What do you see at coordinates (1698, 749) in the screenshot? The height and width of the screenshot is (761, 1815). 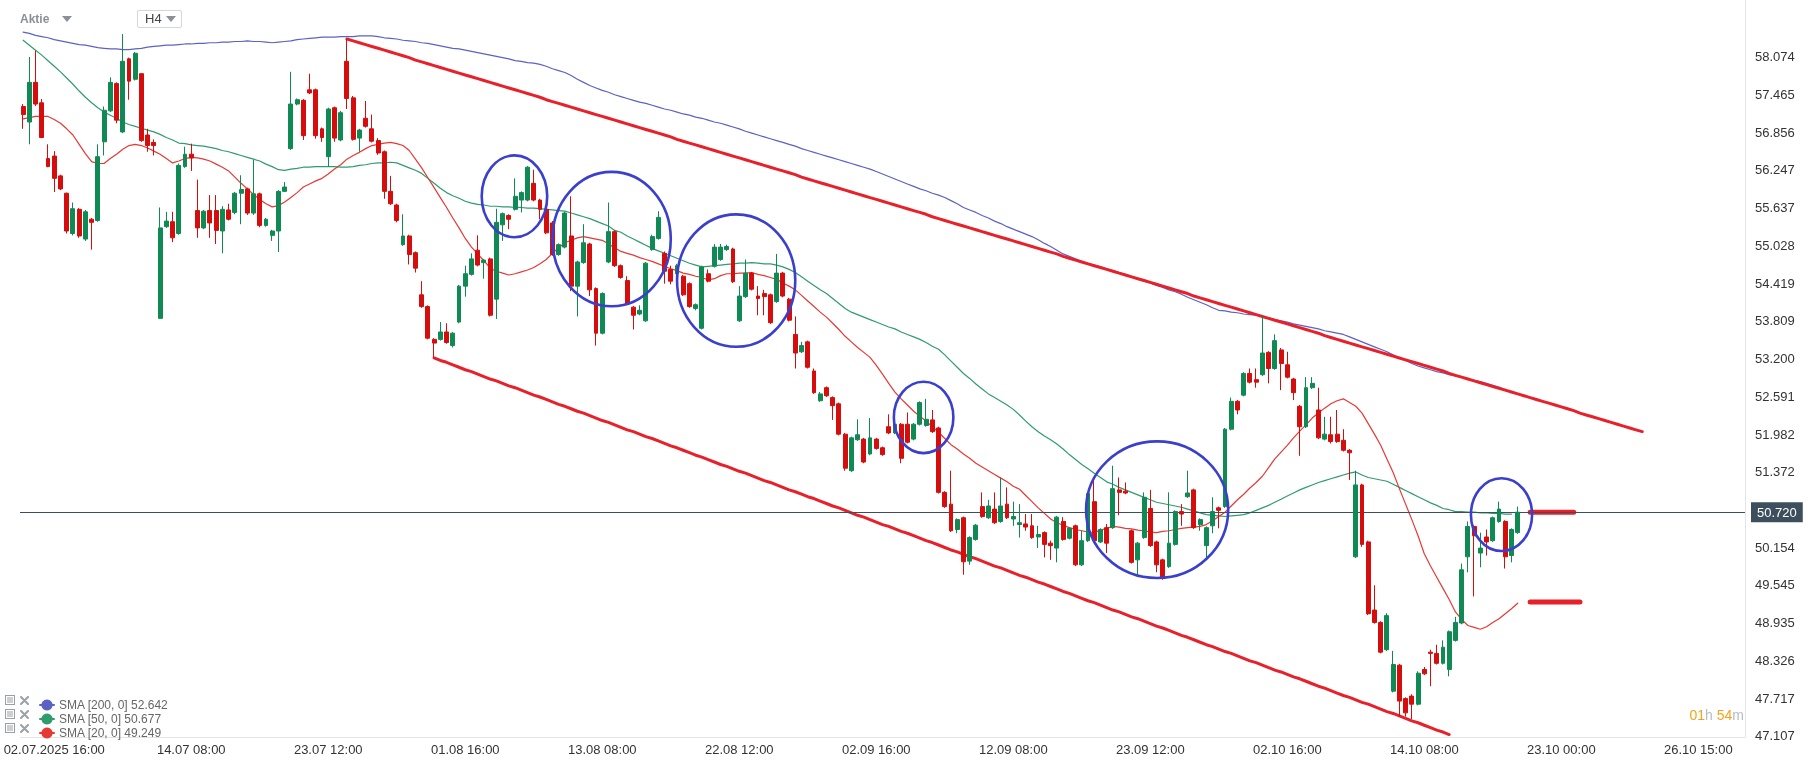 I see `x-tick-label: 26.10 15:00` at bounding box center [1698, 749].